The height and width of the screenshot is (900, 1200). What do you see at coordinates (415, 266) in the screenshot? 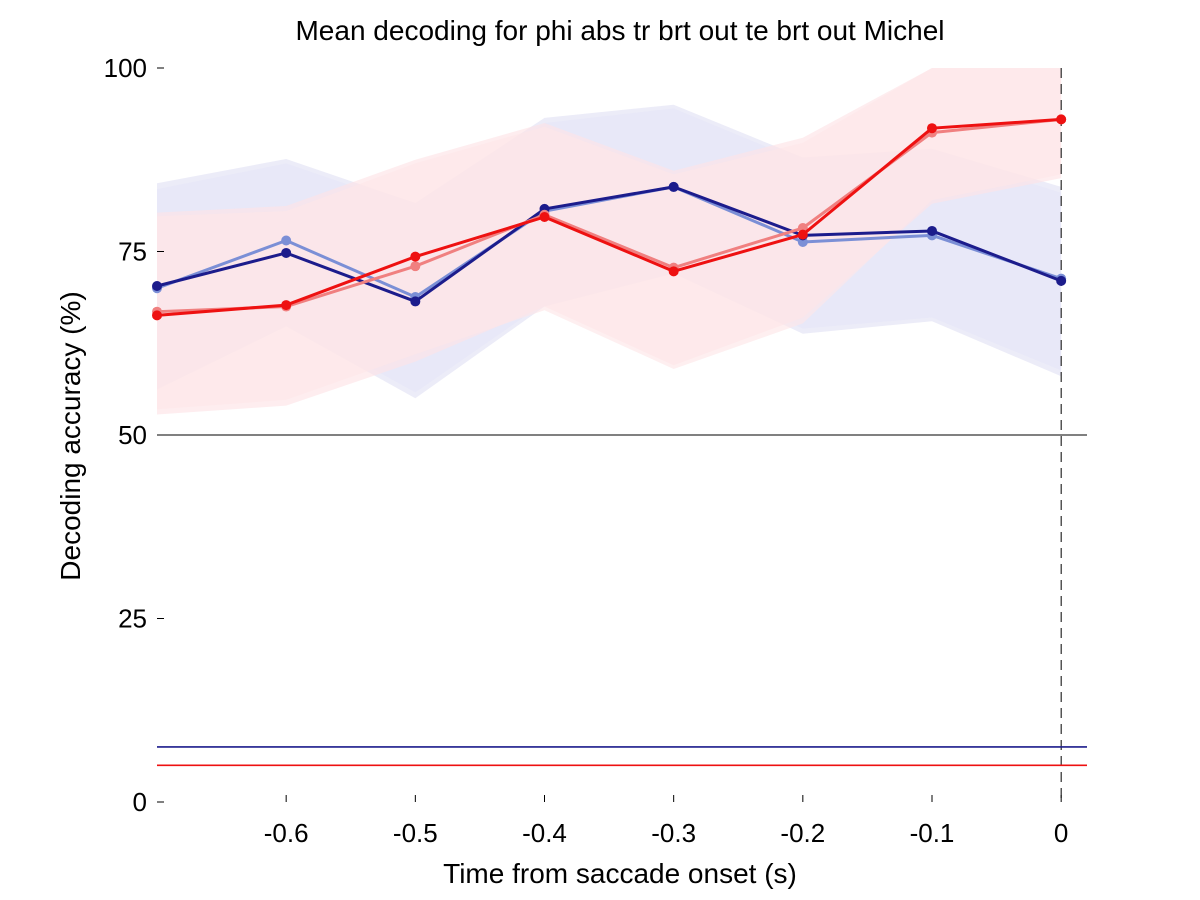
I see `series-3-point` at bounding box center [415, 266].